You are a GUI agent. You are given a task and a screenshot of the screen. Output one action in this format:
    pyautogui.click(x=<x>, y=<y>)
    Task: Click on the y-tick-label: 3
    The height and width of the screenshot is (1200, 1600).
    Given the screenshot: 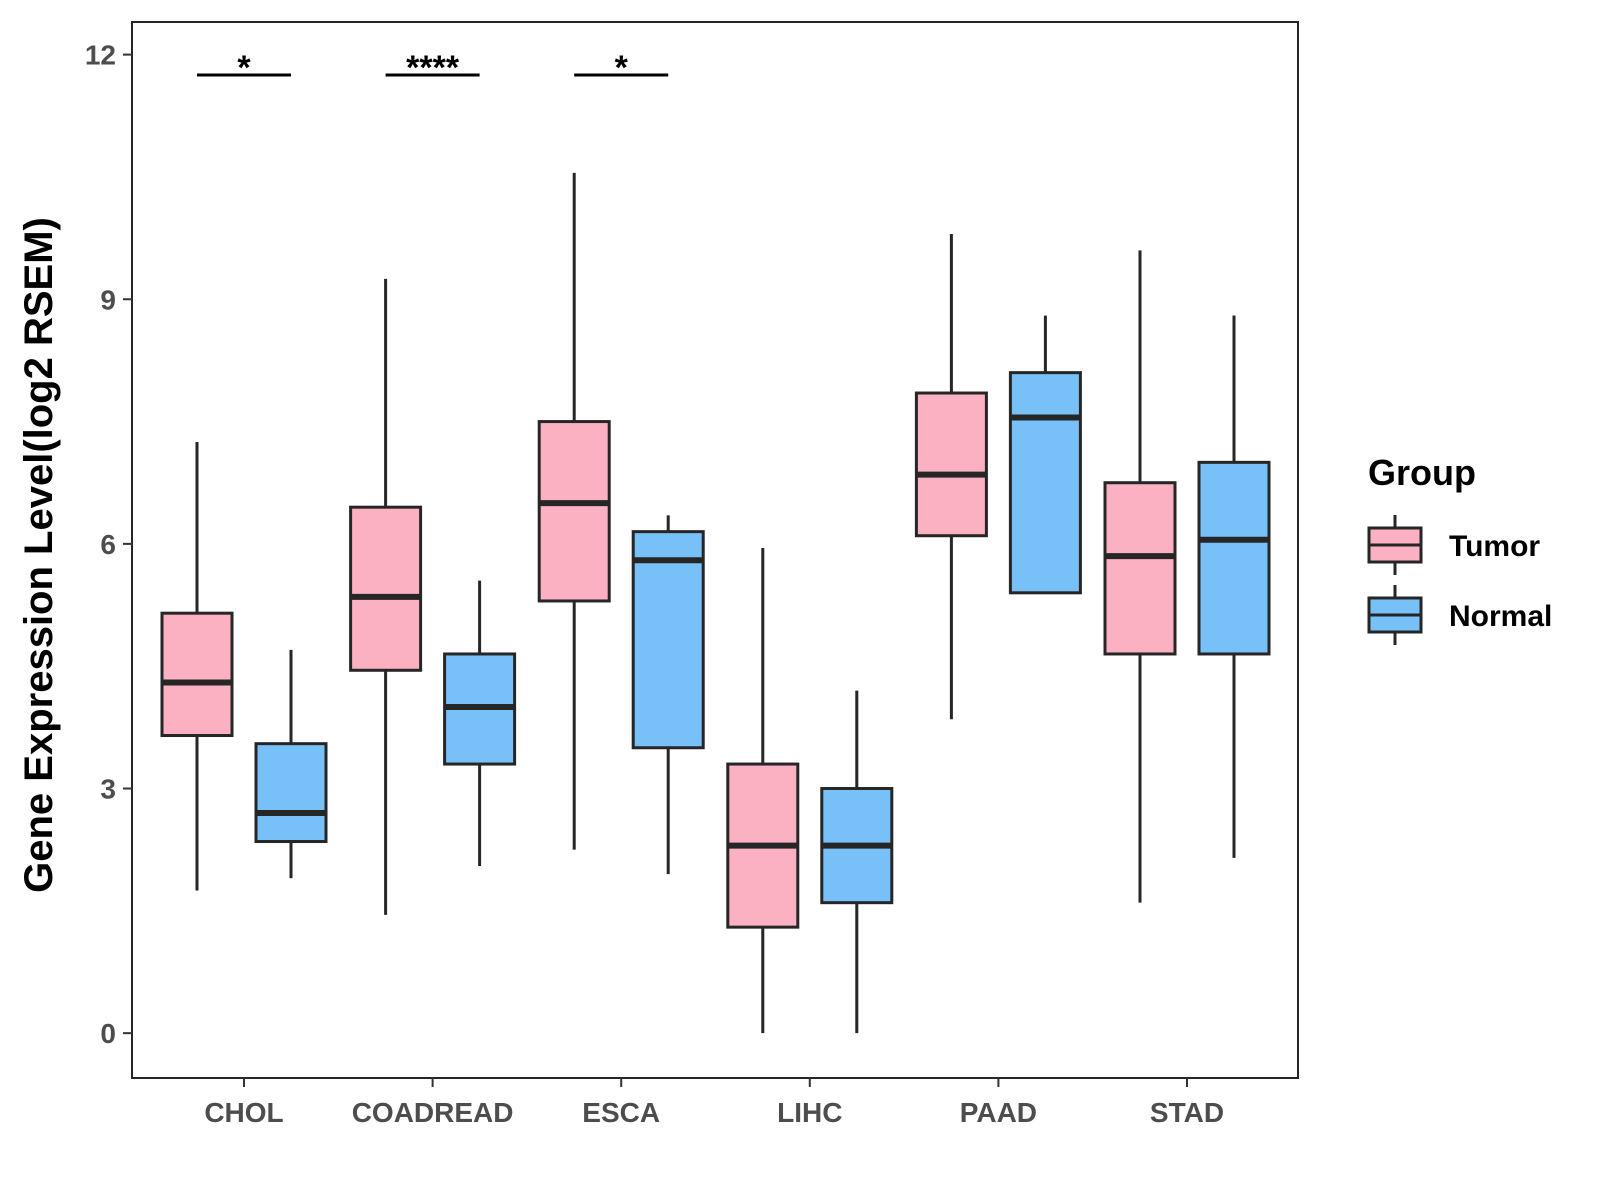 What is the action you would take?
    pyautogui.click(x=108, y=789)
    